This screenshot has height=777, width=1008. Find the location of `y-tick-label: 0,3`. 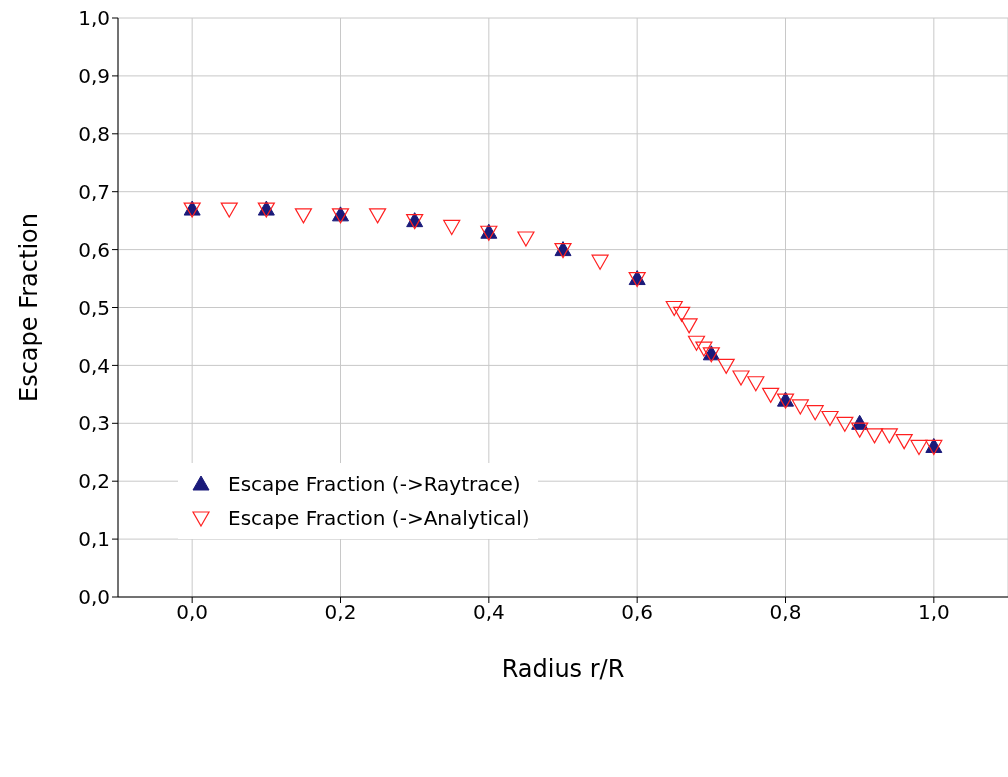

y-tick-label: 0,3 is located at coordinates (94, 423).